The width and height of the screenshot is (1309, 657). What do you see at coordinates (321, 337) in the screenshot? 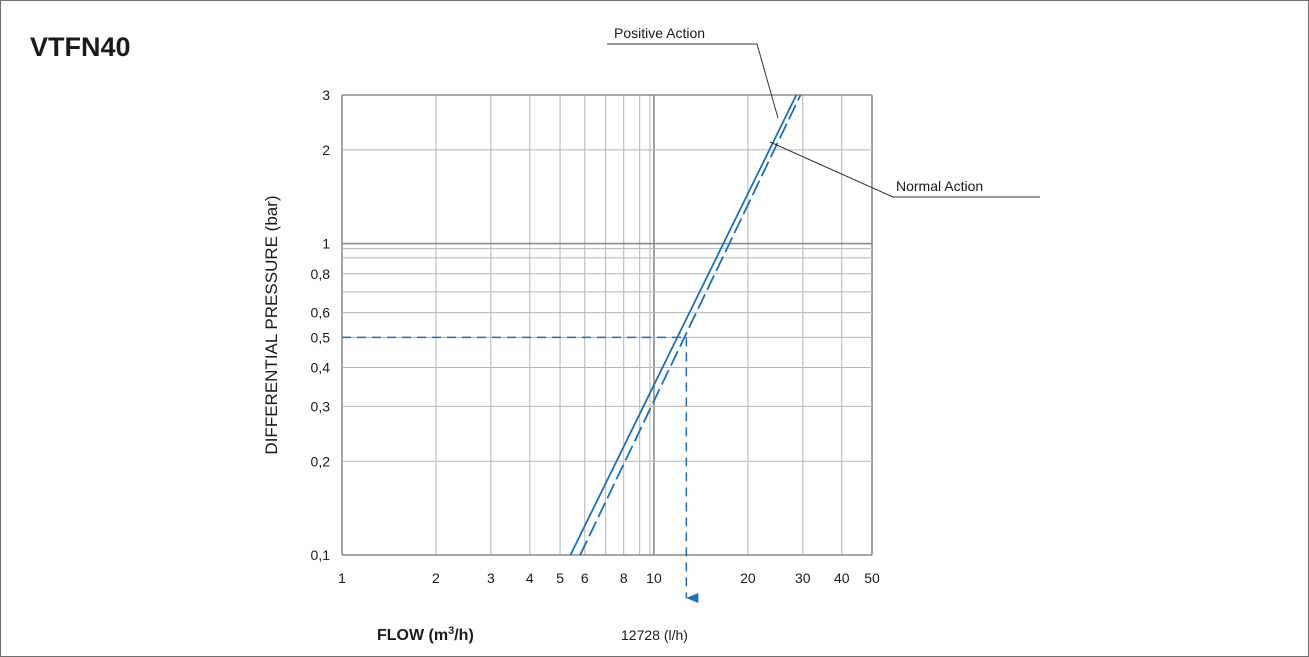
I see `y-tick-label: 0,5` at bounding box center [321, 337].